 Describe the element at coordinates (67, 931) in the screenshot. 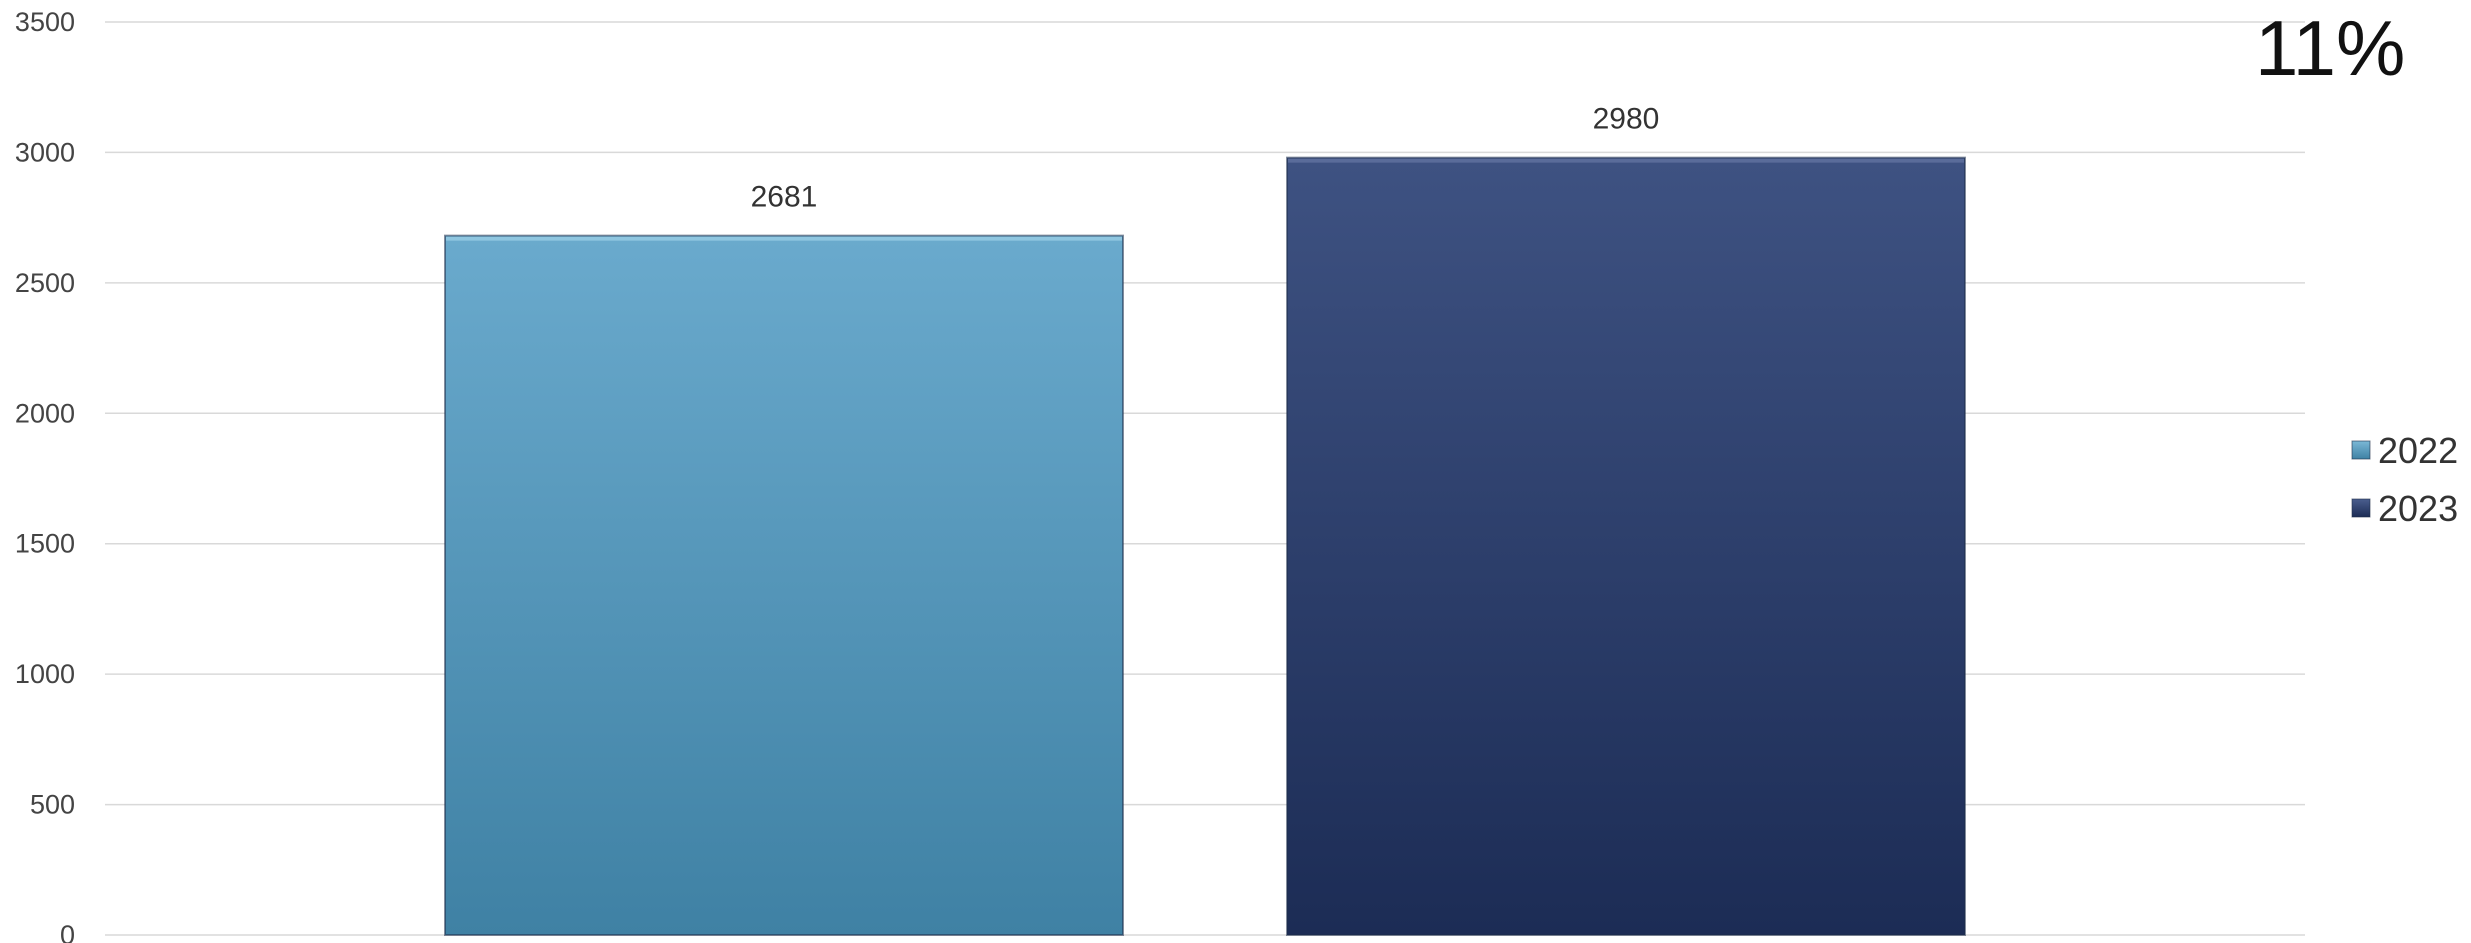

I see `y-tick-label: 0` at that location.